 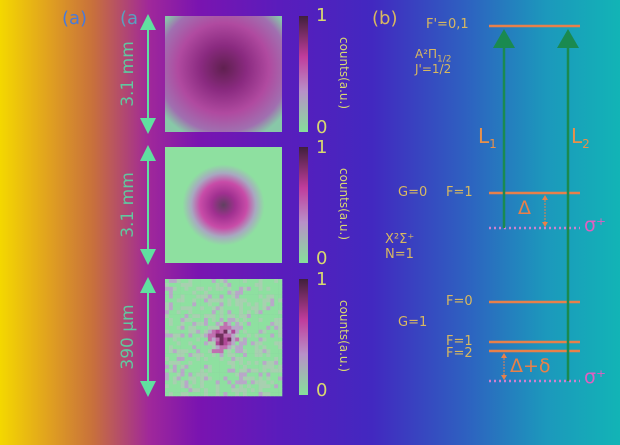 What do you see at coordinates (128, 337) in the screenshot?
I see `scale-label-3: 390 μm` at bounding box center [128, 337].